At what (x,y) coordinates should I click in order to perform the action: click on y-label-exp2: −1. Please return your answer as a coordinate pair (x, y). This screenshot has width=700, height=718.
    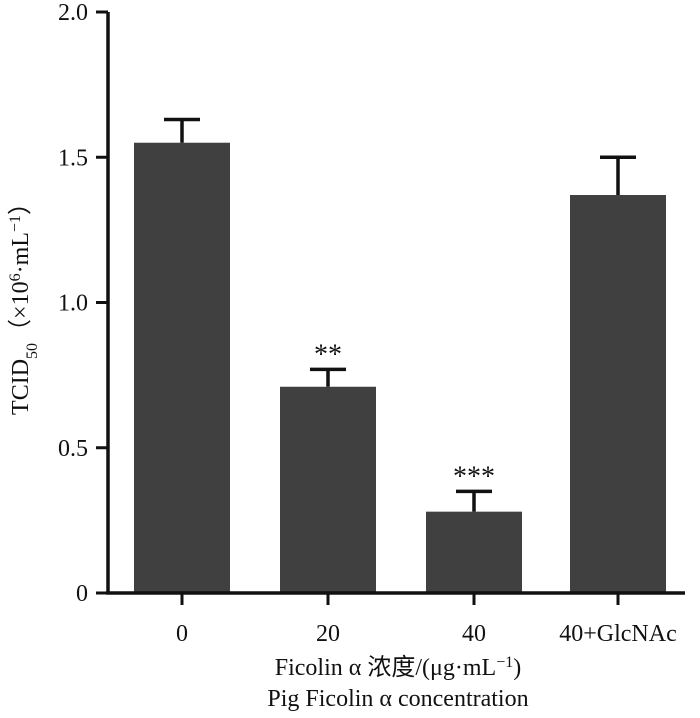
    Looking at the image, I should click on (15, 223).